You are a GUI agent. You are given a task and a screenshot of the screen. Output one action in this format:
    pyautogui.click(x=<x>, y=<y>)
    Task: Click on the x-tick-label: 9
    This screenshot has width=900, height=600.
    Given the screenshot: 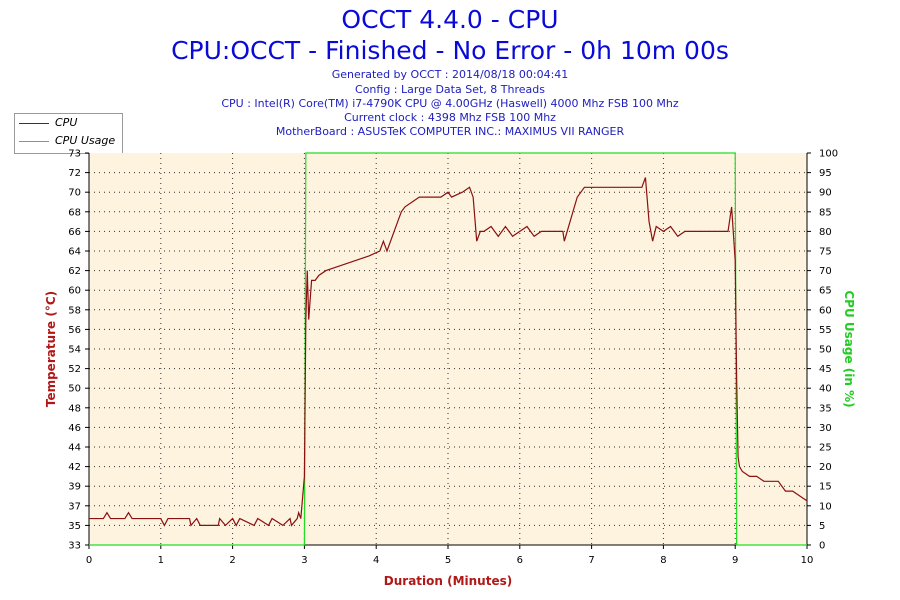 What is the action you would take?
    pyautogui.click(x=735, y=560)
    